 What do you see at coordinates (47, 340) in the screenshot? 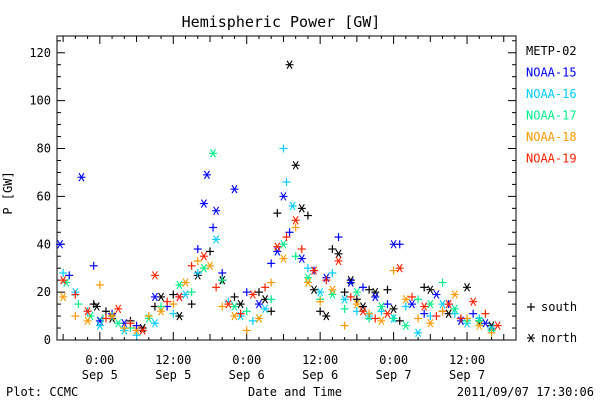
I see `y-tick-label: 0` at bounding box center [47, 340].